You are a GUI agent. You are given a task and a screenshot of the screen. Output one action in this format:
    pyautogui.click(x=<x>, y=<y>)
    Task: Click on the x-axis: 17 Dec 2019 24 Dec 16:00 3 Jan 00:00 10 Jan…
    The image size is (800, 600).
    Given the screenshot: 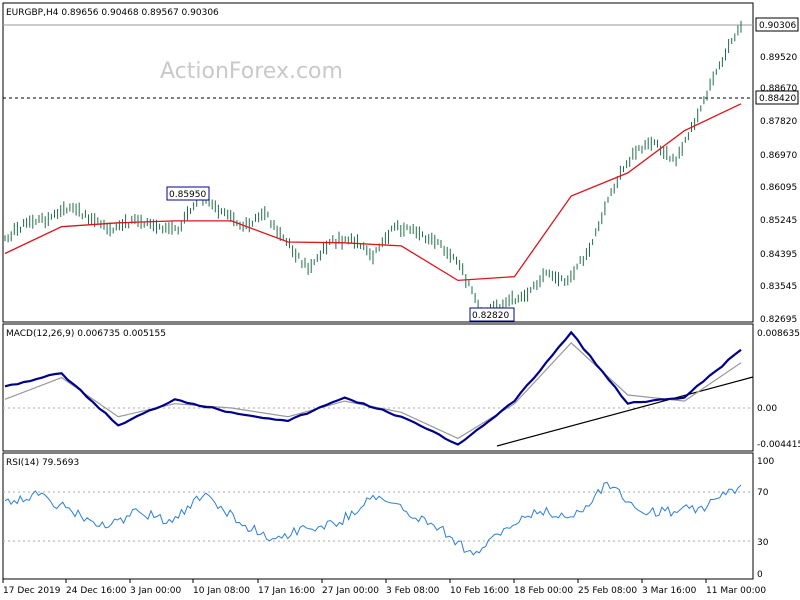 What is the action you would take?
    pyautogui.click(x=384, y=587)
    